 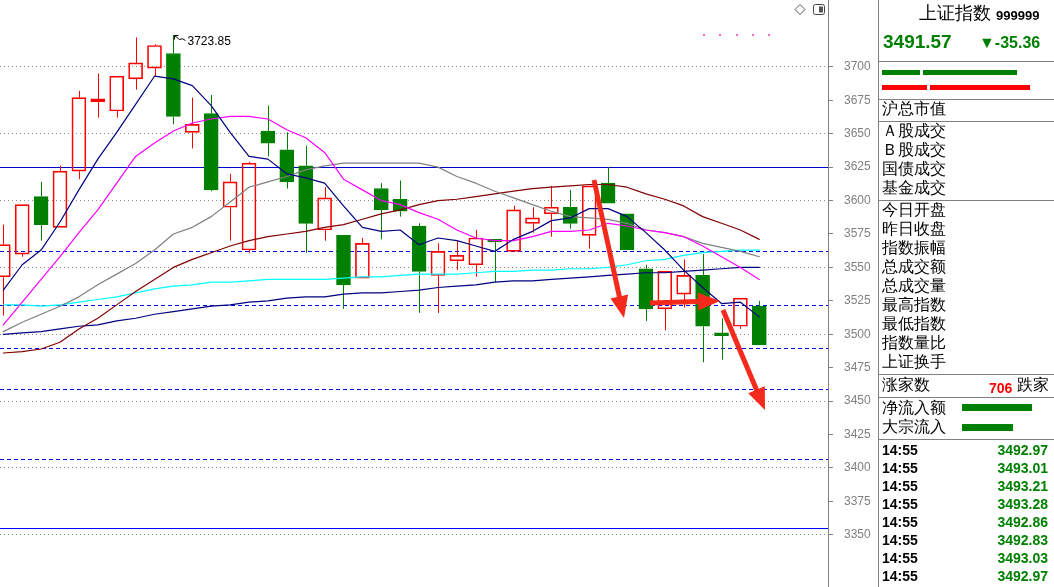 What do you see at coordinates (858, 333) in the screenshot?
I see `y-tick-label: 3500` at bounding box center [858, 333].